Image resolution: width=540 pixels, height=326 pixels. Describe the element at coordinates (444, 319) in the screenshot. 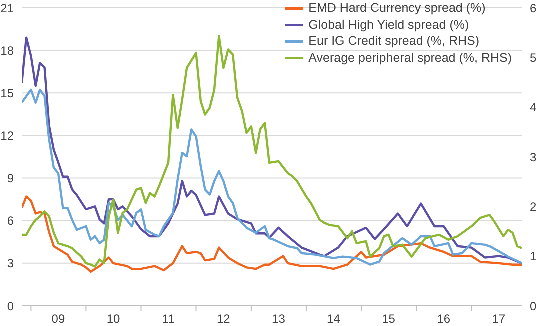

I see `x-tick-label: 16` at that location.